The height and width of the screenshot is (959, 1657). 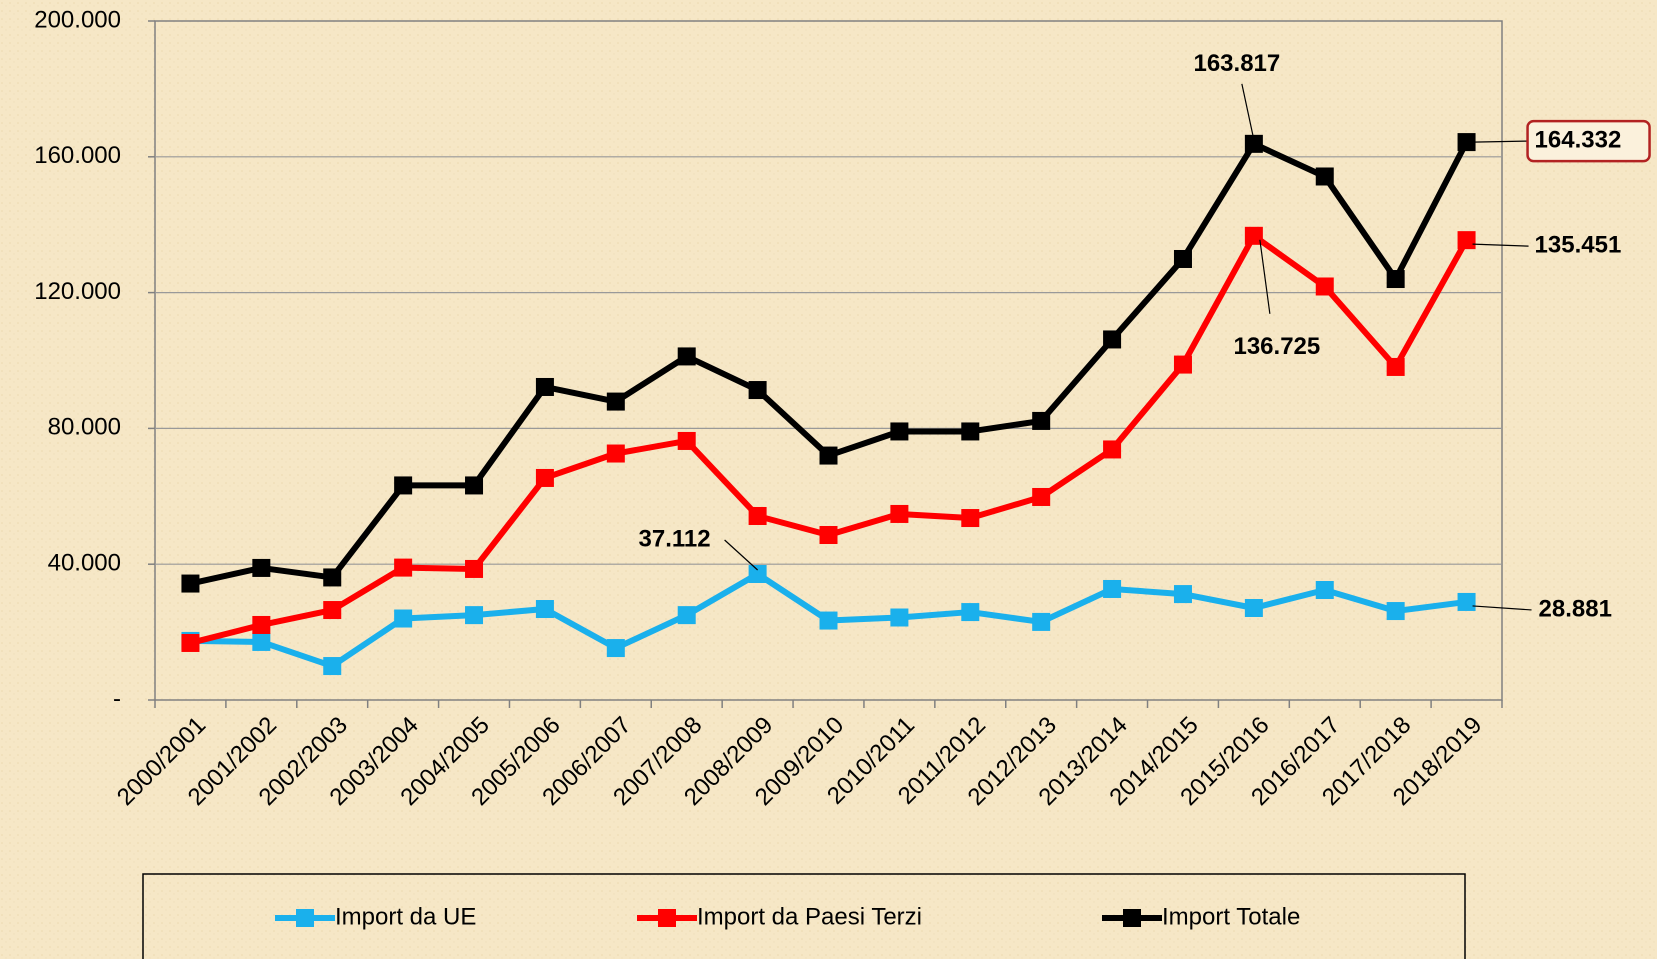 I want to click on data-label: 28.881, so click(x=1575, y=608).